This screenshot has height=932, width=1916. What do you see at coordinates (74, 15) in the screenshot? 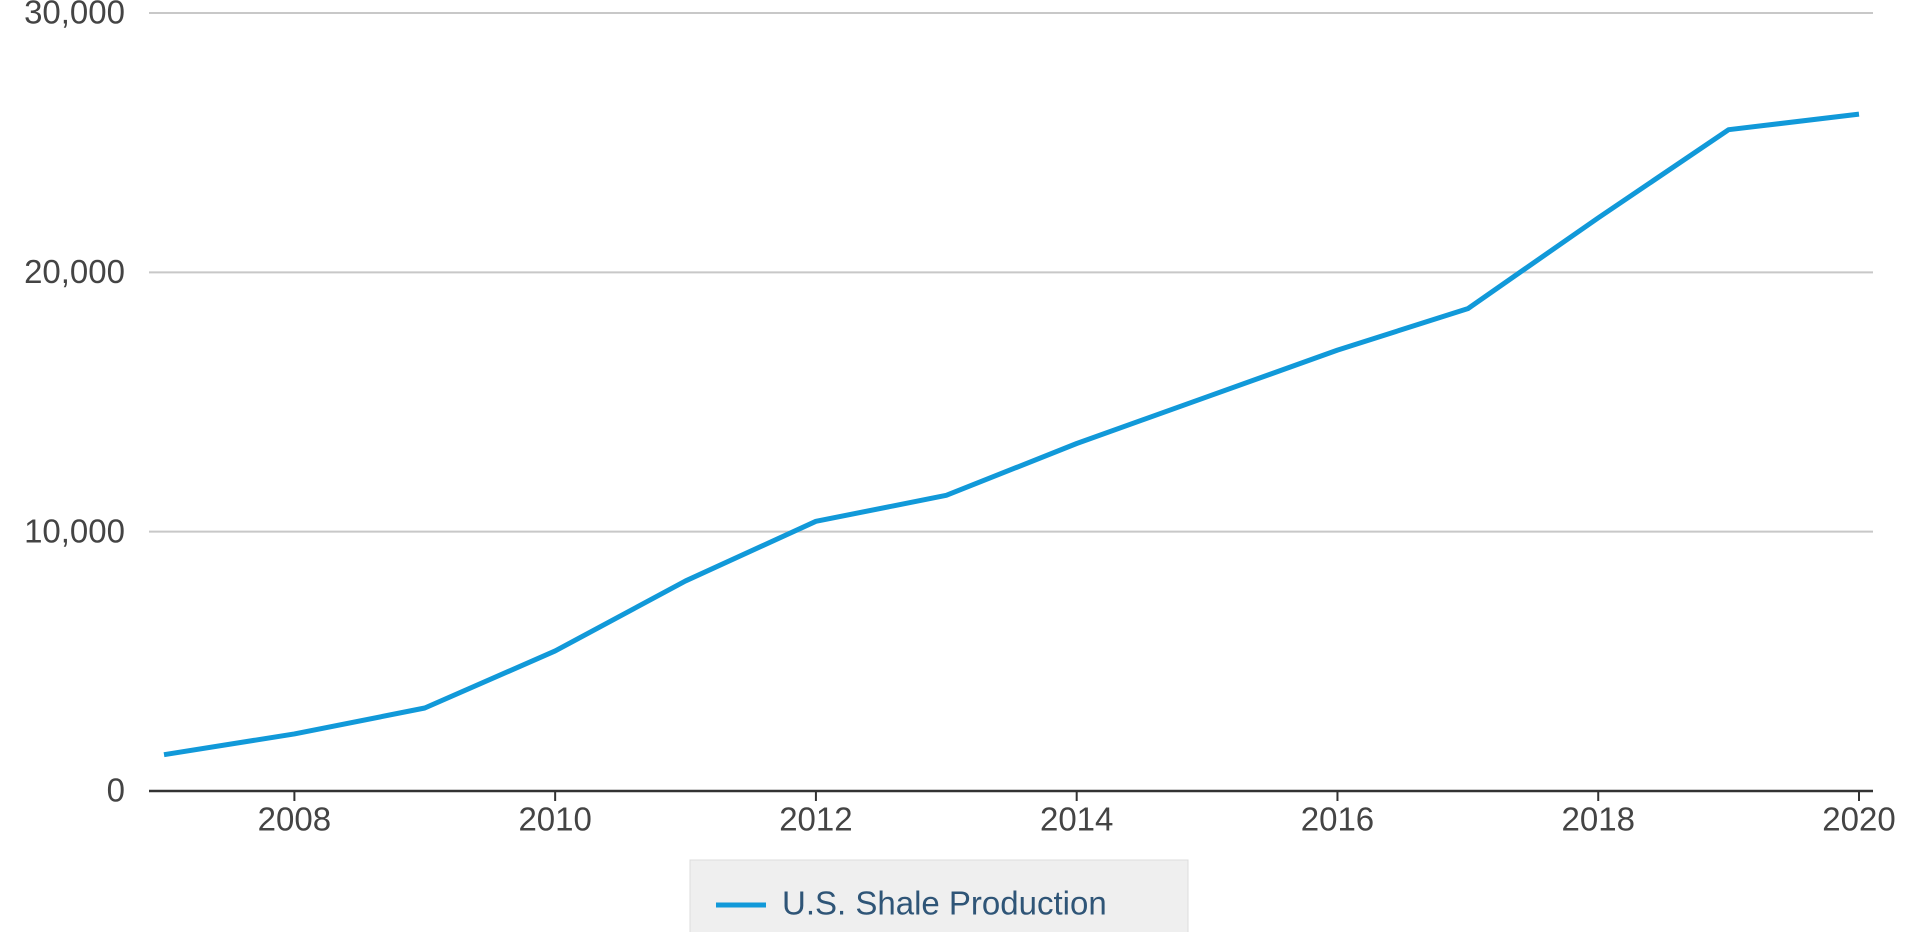
I see `y-tick-label: 30,000` at bounding box center [74, 15].